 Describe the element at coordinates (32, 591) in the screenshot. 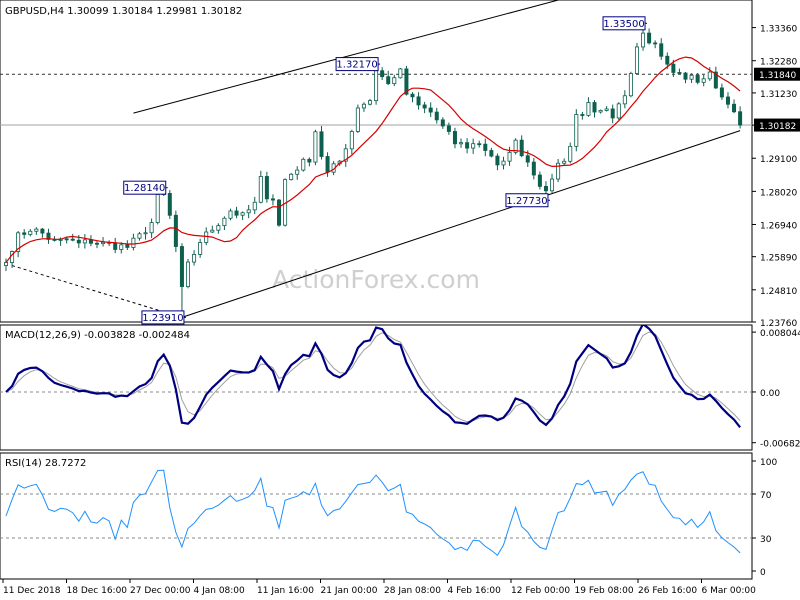

I see `time-tick-label: 11 Dec 2018` at that location.